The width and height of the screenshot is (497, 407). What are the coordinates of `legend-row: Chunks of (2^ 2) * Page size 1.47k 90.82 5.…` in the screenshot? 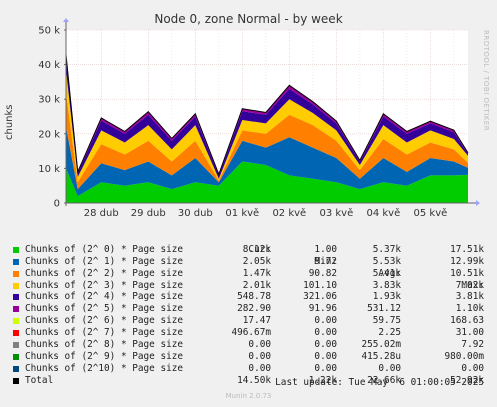 It's located at (248, 274).